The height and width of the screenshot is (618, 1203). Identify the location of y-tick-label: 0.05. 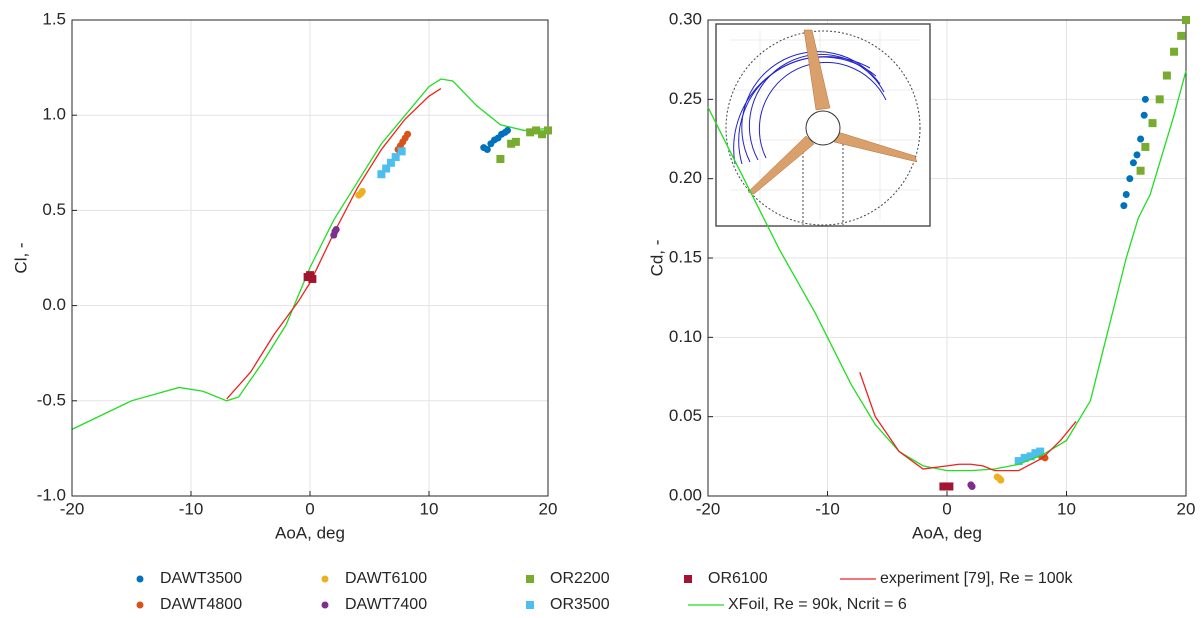
(685, 415).